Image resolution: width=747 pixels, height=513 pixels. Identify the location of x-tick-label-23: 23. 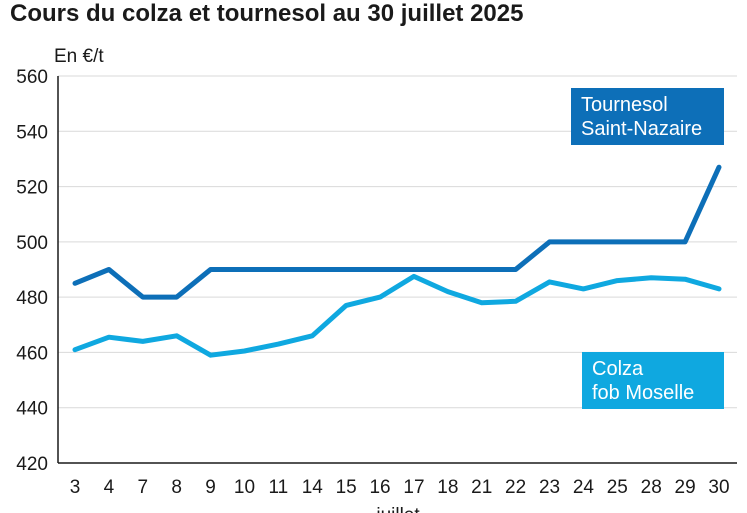
(549, 487).